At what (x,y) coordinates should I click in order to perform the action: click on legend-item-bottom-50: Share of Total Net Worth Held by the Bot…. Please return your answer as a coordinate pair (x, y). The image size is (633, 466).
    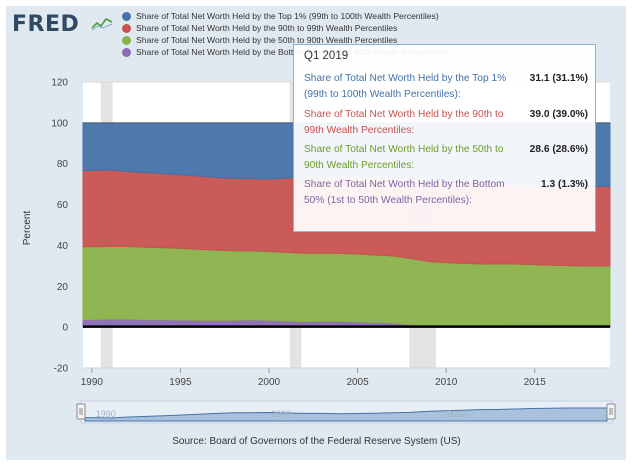
    Looking at the image, I should click on (284, 52).